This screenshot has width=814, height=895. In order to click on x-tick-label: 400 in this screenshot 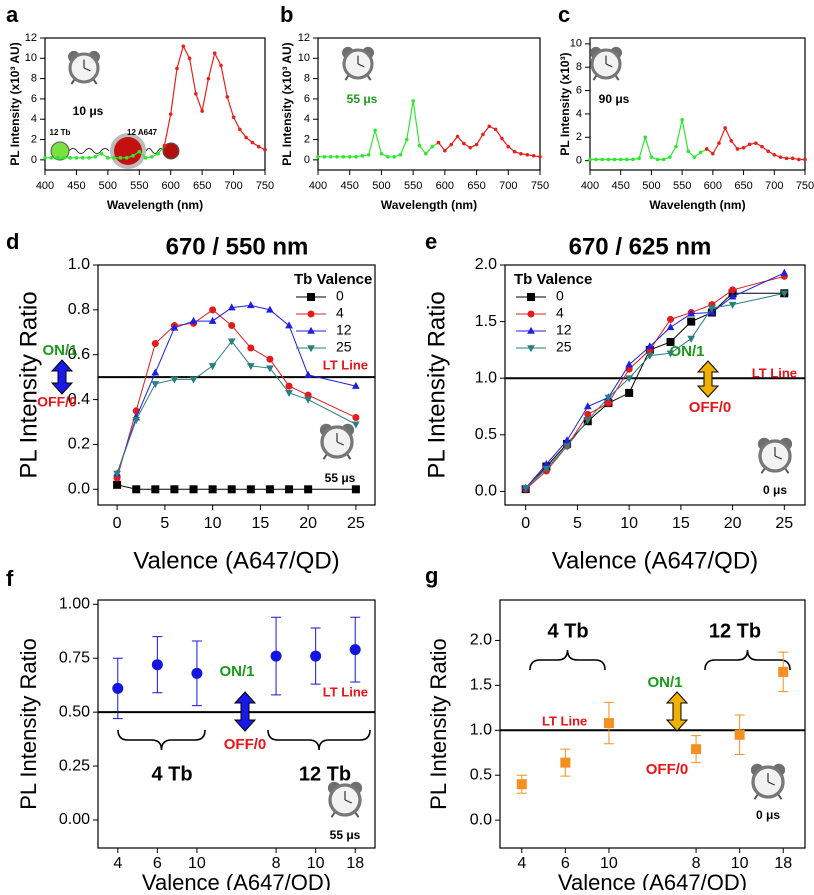, I will do `click(45, 186)`.